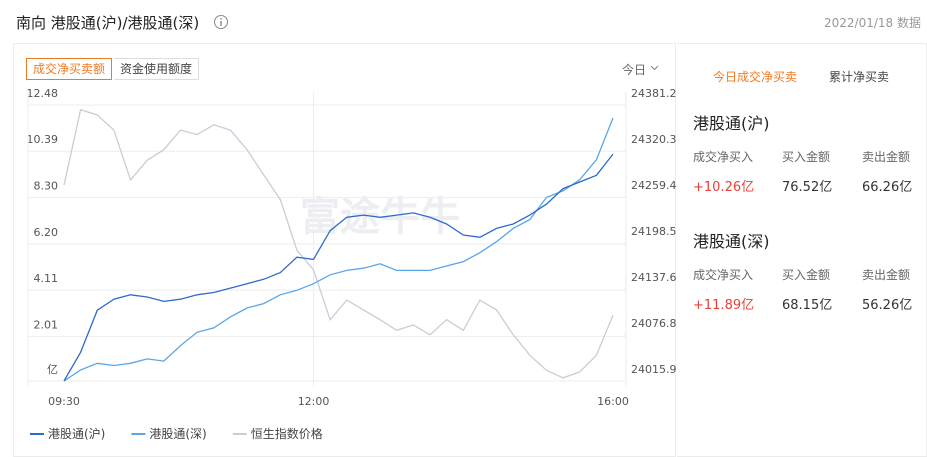 The image size is (927, 457). I want to click on info-icon, so click(221, 22).